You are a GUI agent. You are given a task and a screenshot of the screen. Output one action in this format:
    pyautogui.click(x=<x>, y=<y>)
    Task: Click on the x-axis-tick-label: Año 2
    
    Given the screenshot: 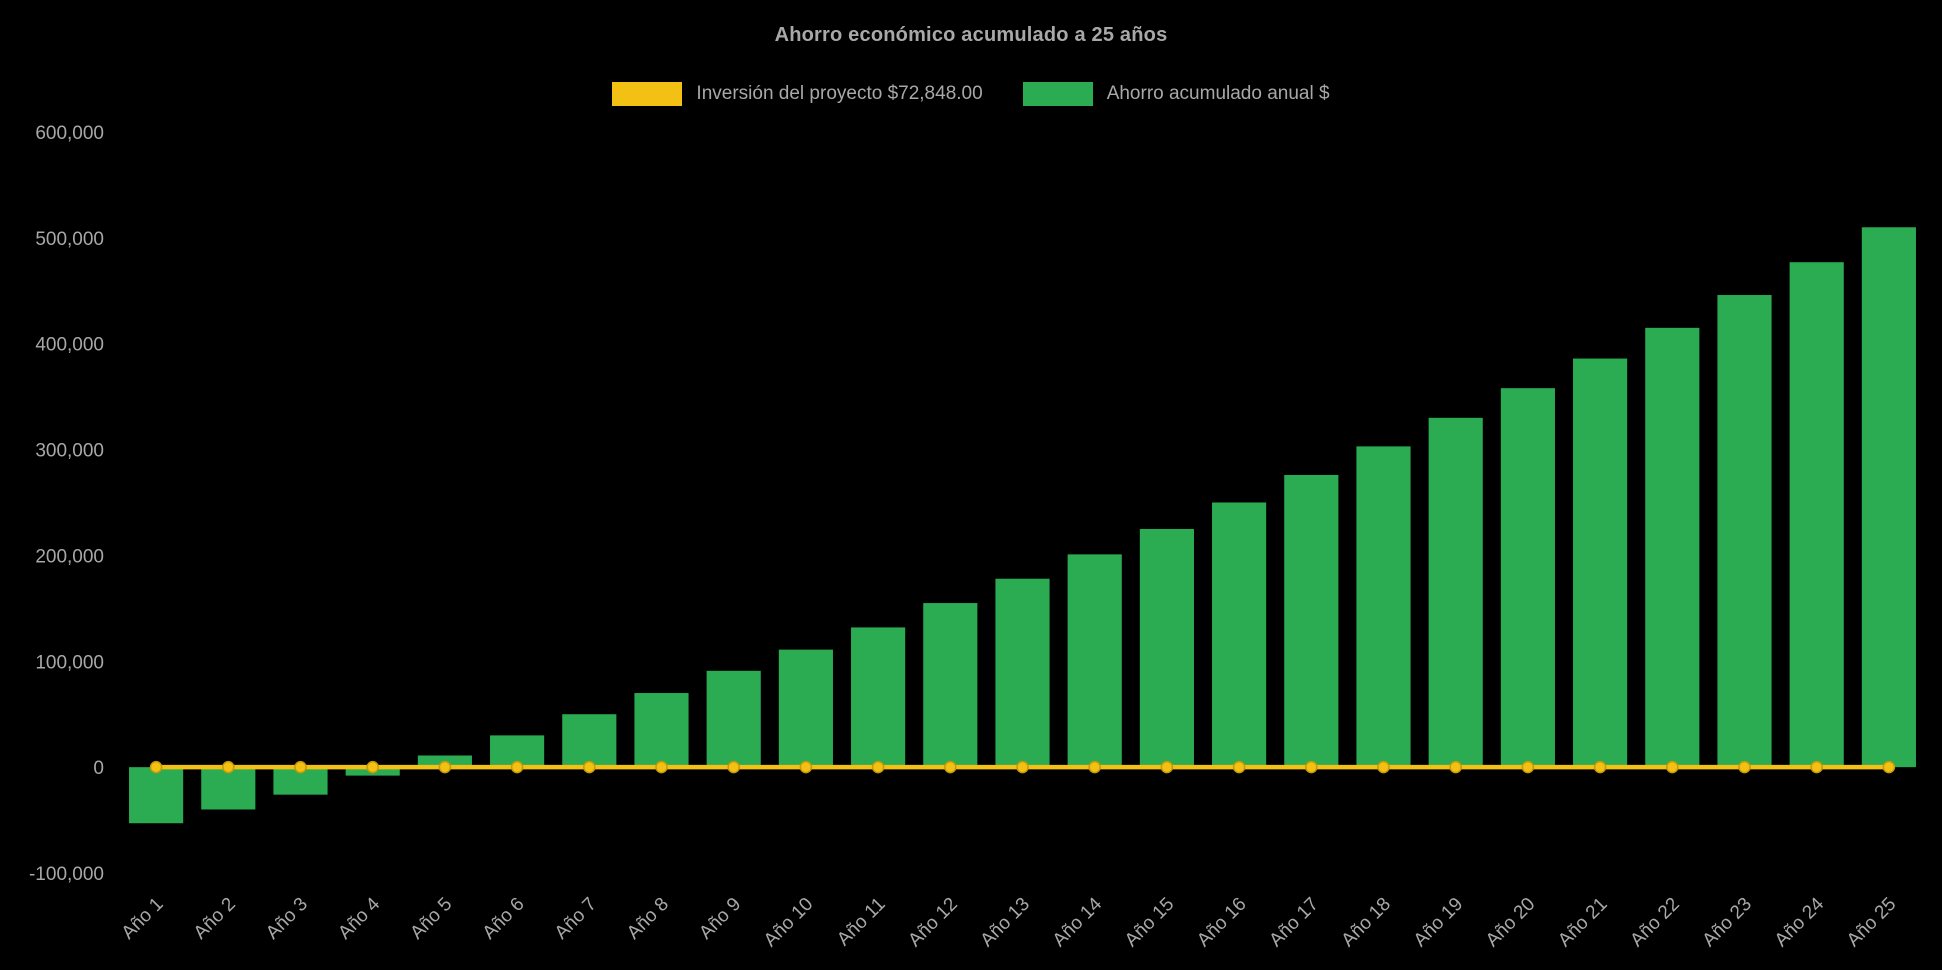 What is the action you would take?
    pyautogui.click(x=215, y=919)
    